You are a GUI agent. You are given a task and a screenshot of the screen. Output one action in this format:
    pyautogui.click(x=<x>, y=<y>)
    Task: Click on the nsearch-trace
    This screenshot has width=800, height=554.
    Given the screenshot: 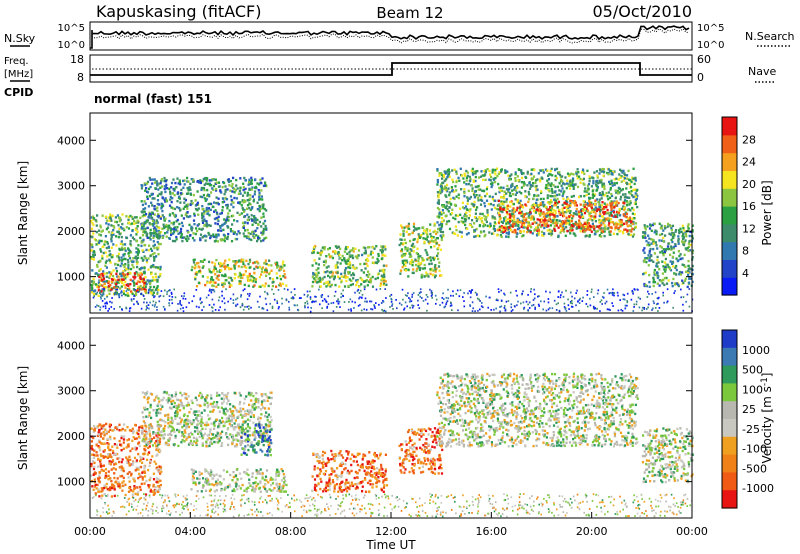 What is the action you would take?
    pyautogui.click(x=390, y=36)
    